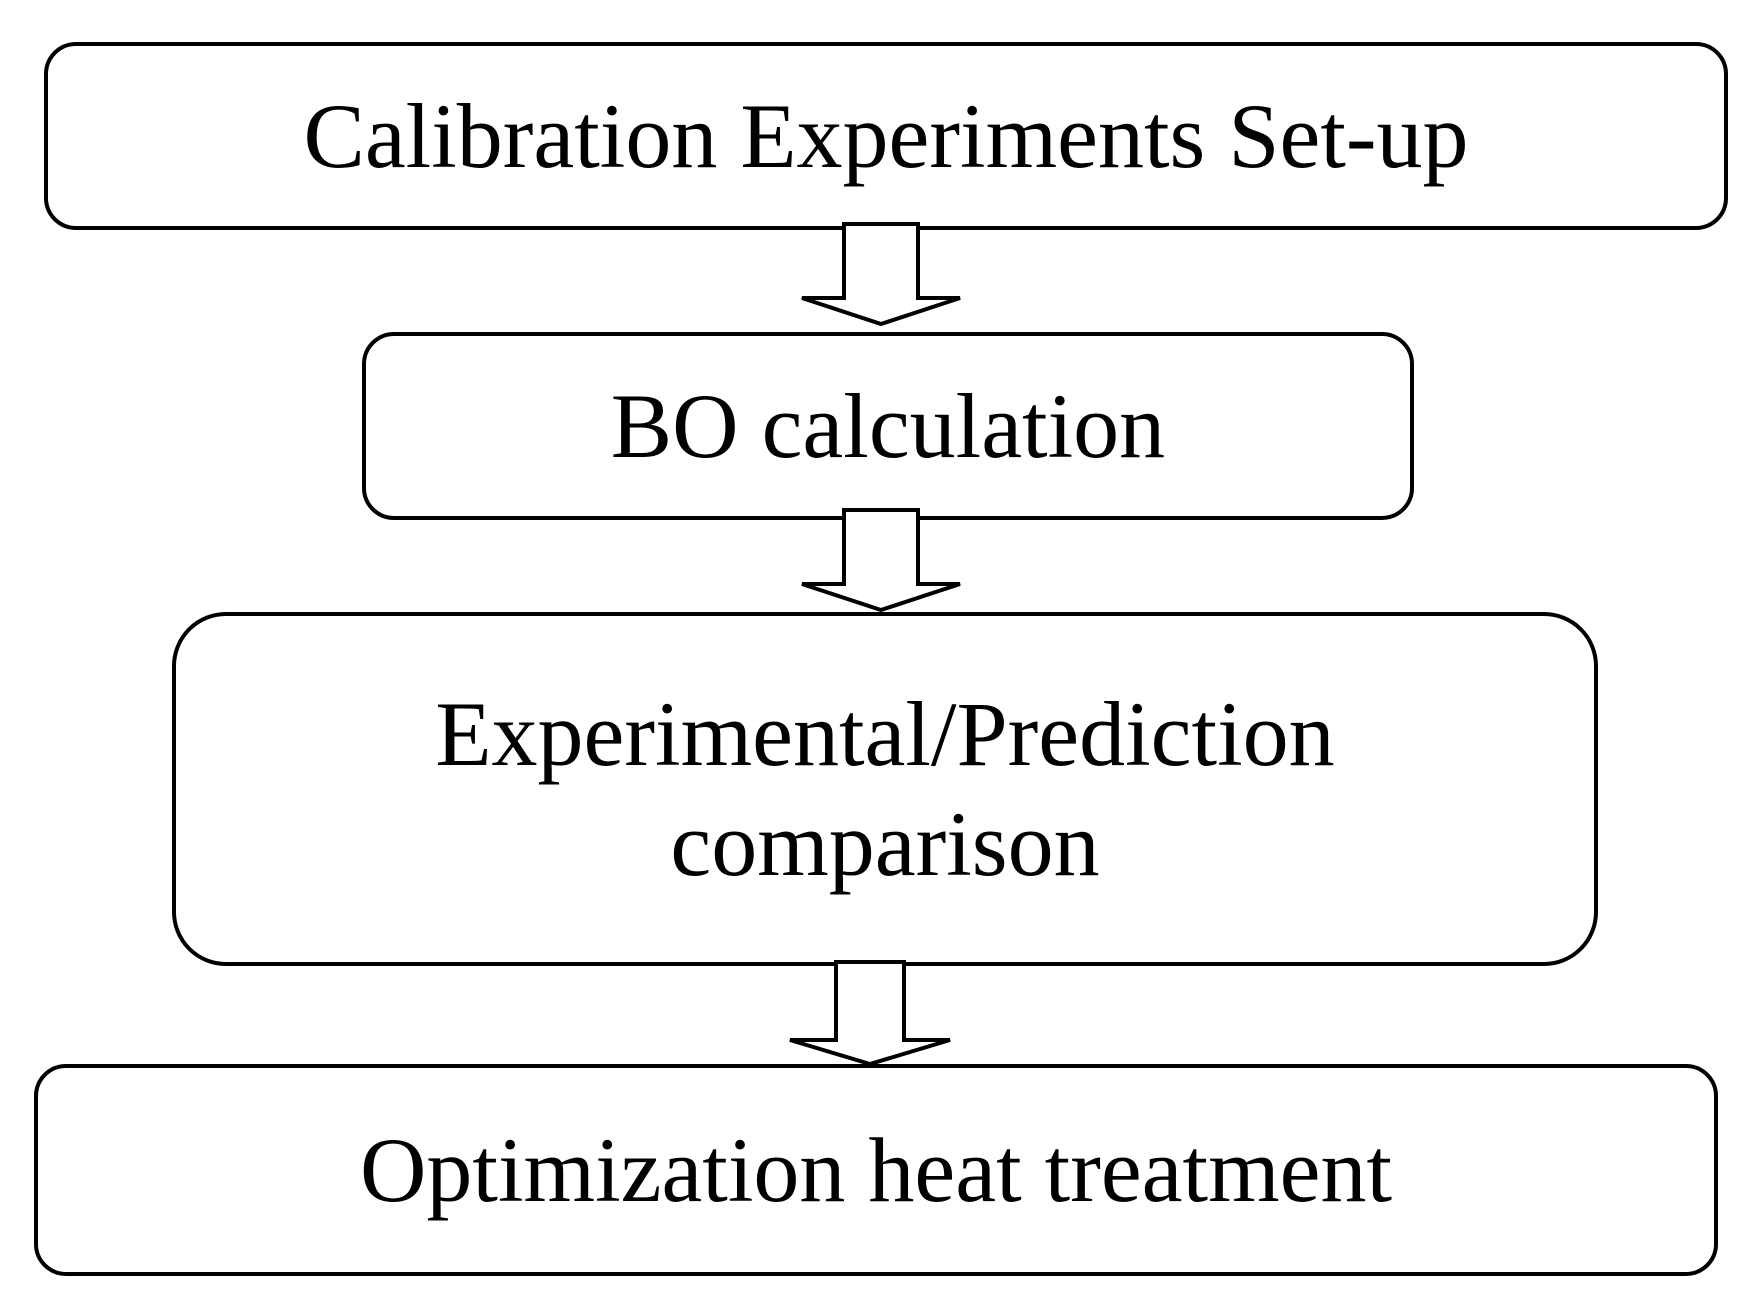 The width and height of the screenshot is (1754, 1305). I want to click on step-bo-calculation: BO calculation, so click(888, 426).